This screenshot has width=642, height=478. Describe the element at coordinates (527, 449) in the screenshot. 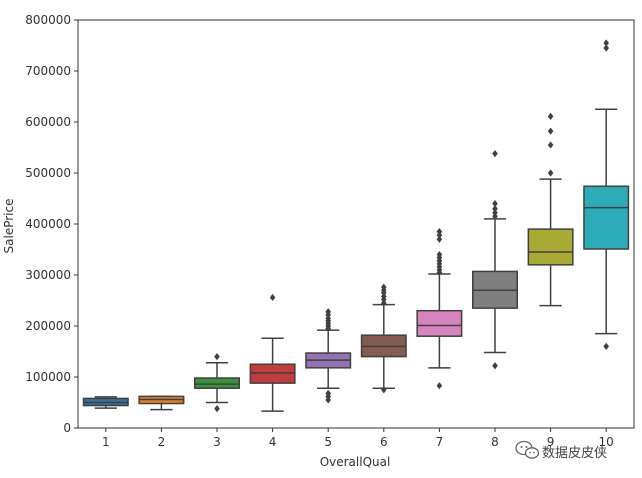

I see `wechat-icon` at that location.